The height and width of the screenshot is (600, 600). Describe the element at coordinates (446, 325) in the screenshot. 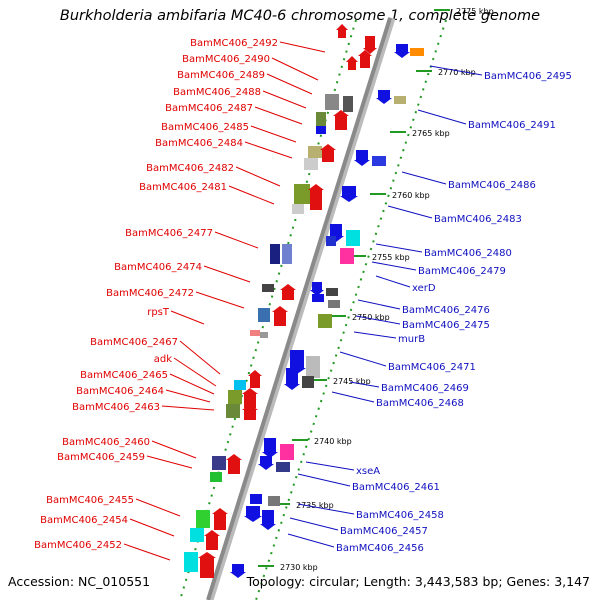

I see `gene-label-right: BamMC406_2475` at that location.